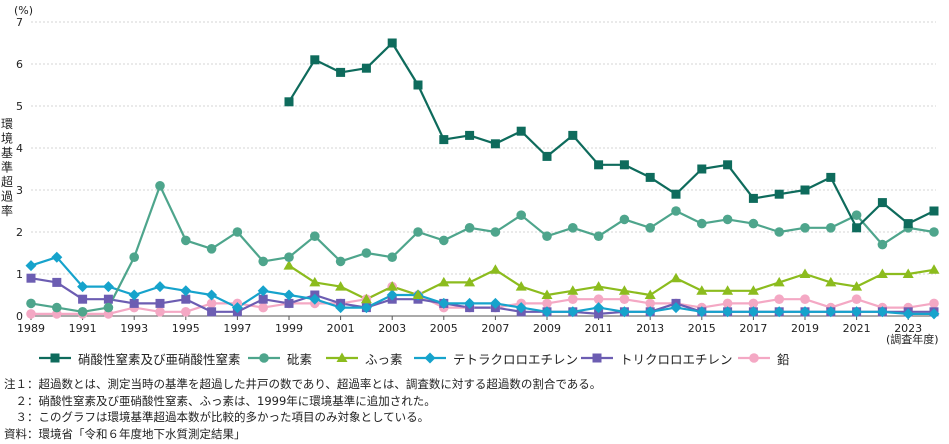 The width and height of the screenshot is (949, 444). Describe the element at coordinates (753, 328) in the screenshot. I see `x-tick-label: 2017` at that location.